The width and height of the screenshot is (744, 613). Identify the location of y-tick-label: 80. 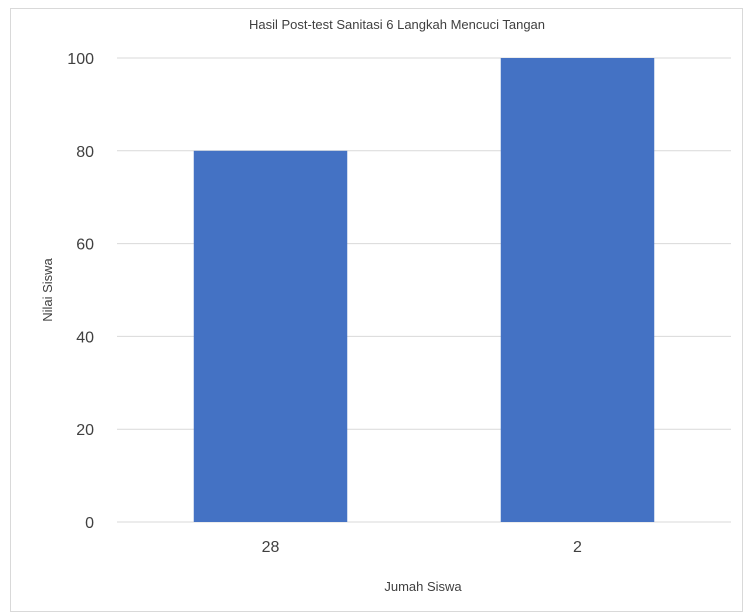
(85, 152).